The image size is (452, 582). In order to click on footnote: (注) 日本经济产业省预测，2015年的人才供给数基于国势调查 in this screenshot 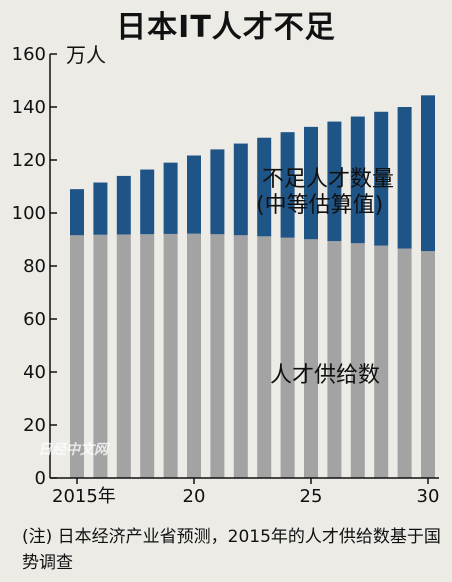, I will do `click(231, 550)`.